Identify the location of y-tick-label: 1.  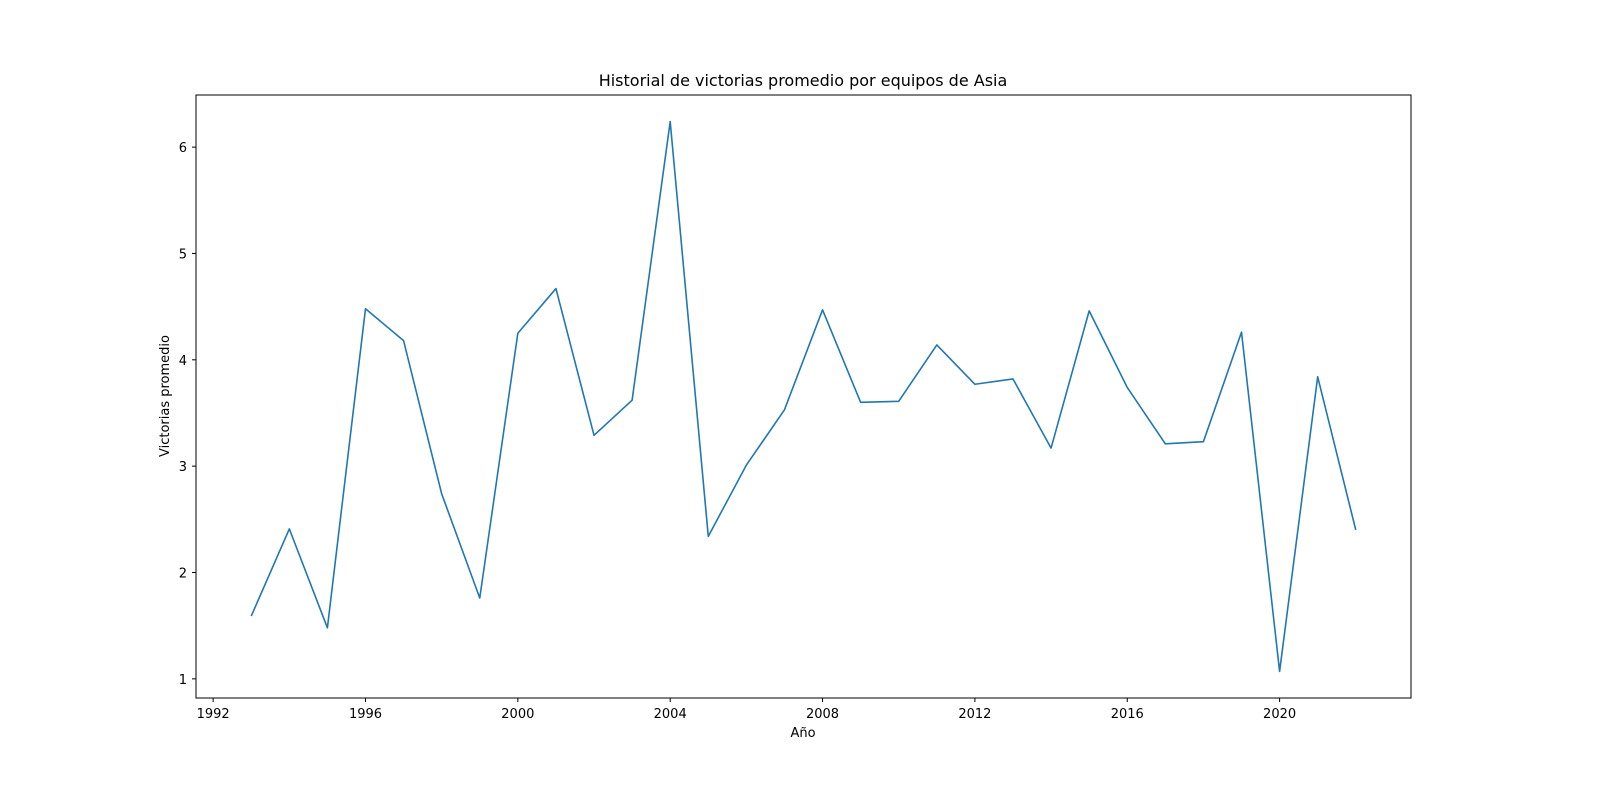
(183, 680).